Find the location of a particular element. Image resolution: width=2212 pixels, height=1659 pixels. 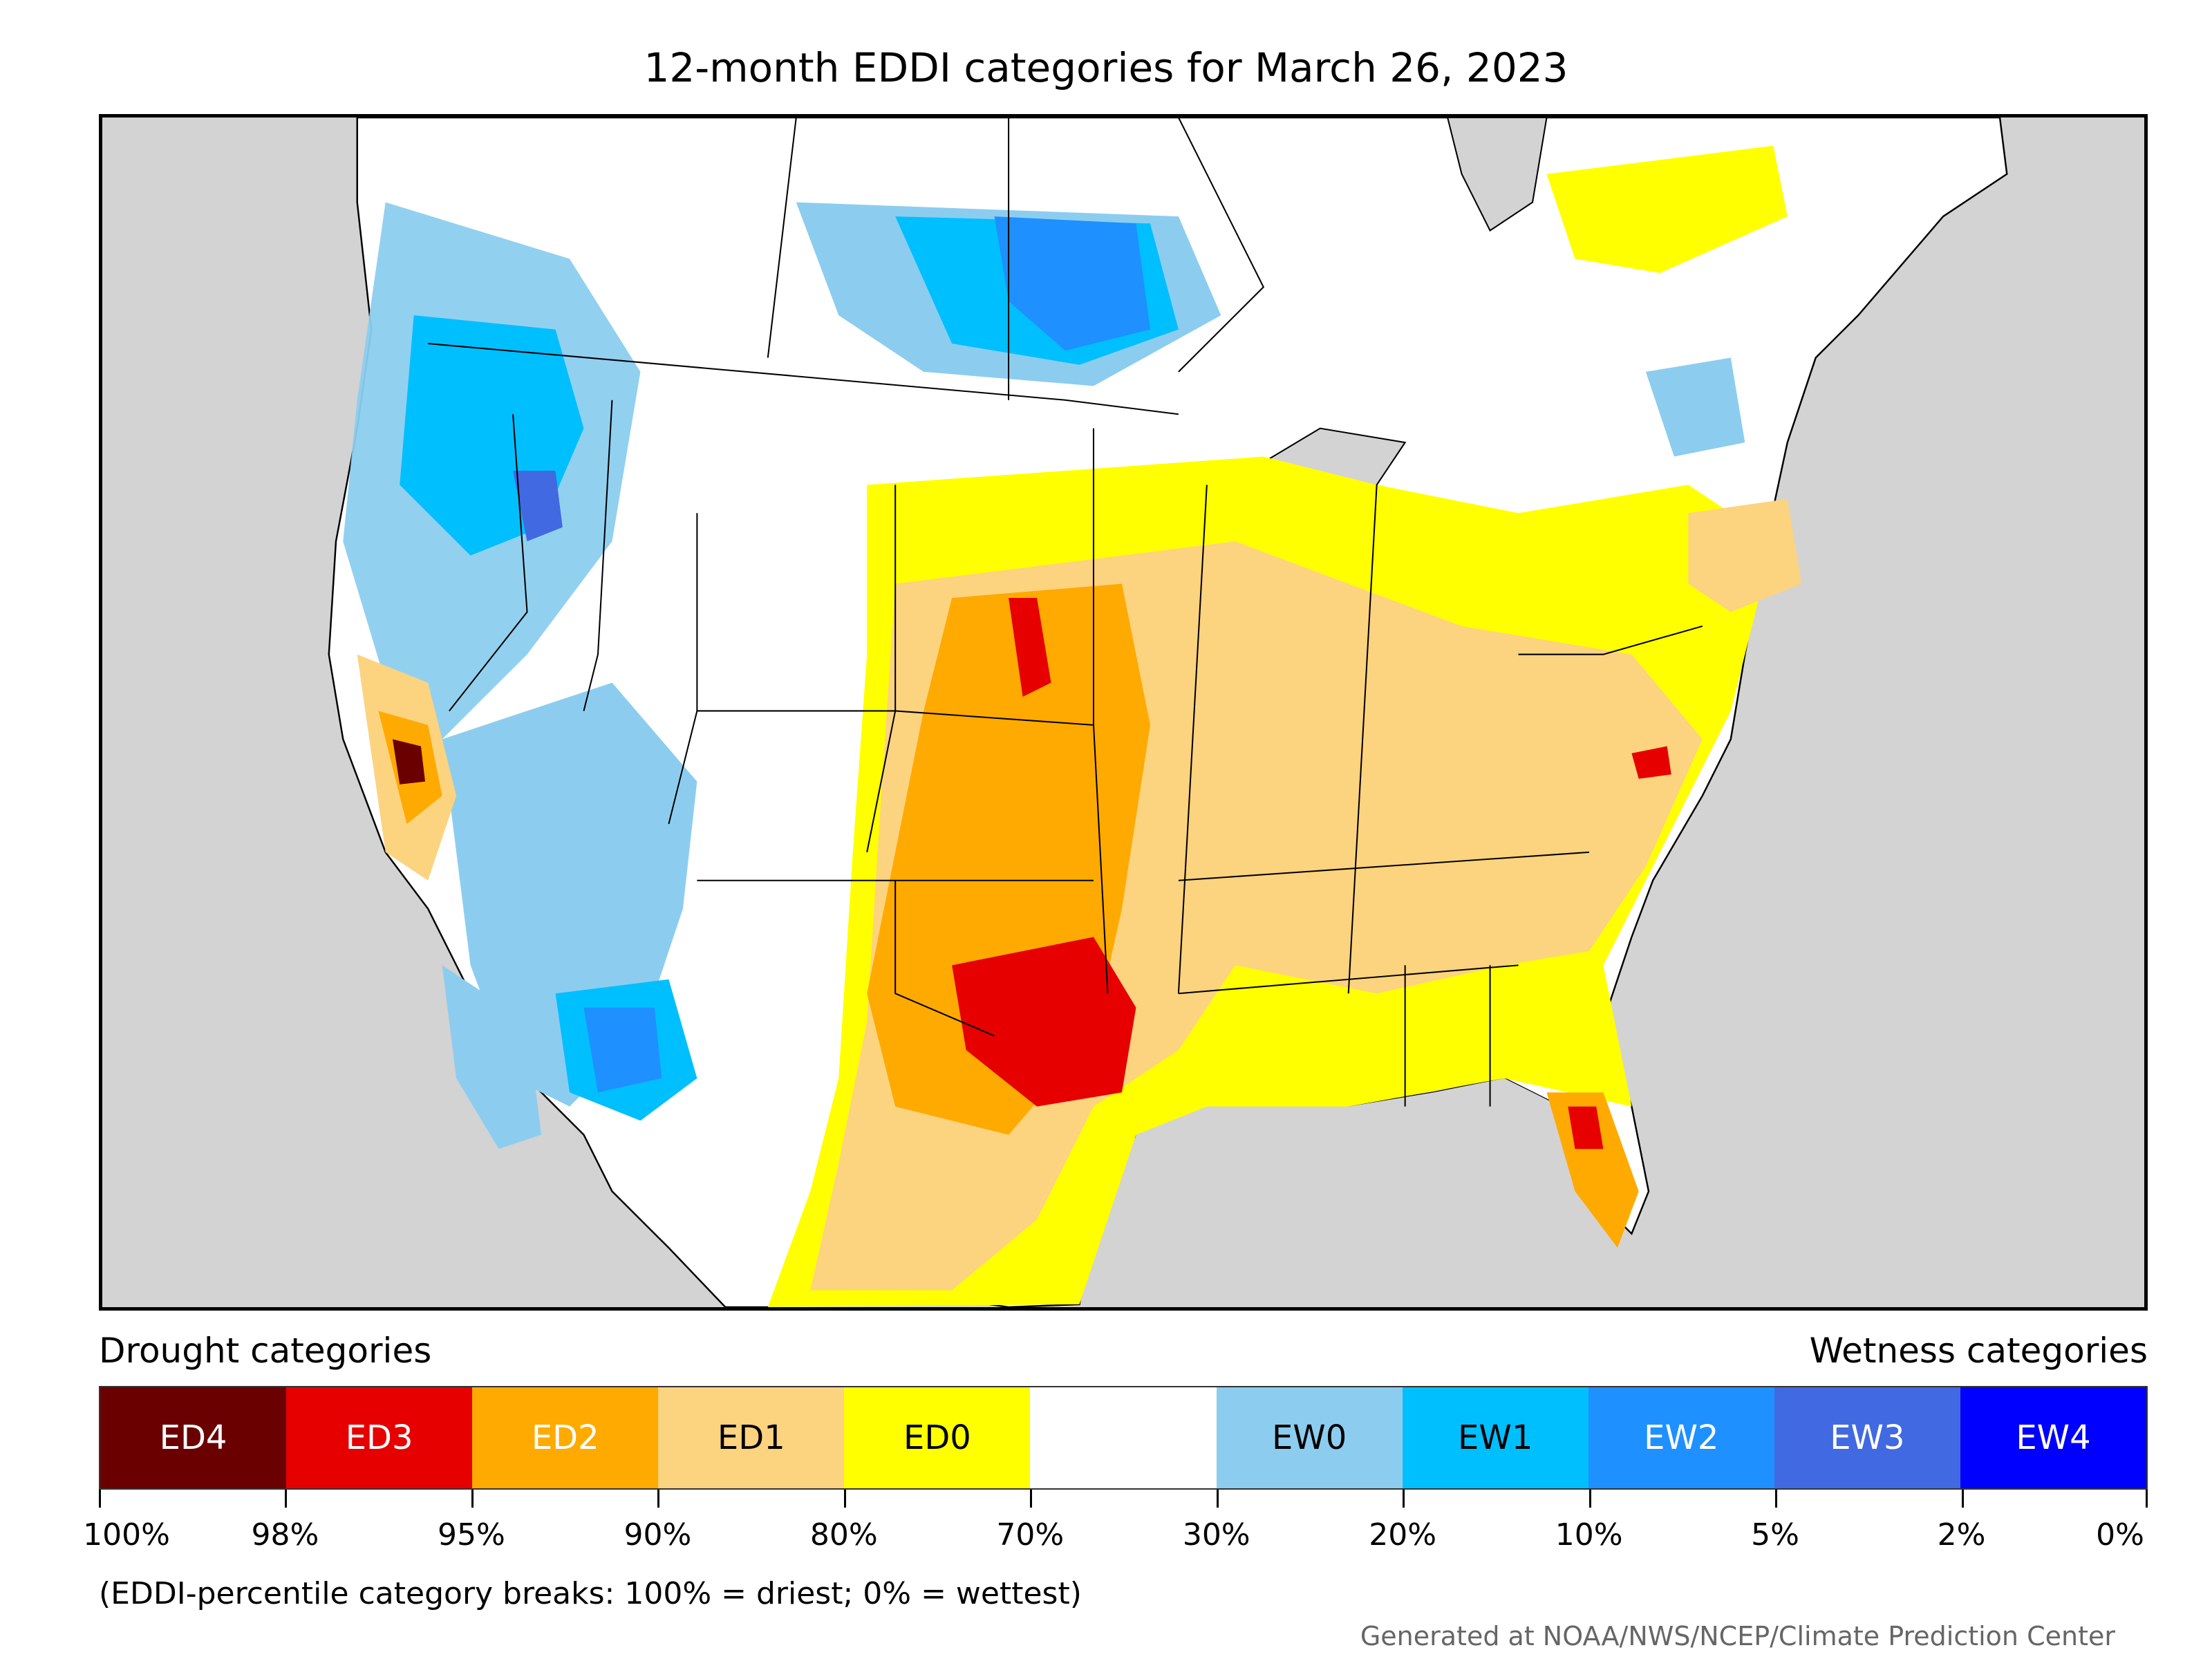

legend-tick-label: 5% is located at coordinates (1775, 1535).